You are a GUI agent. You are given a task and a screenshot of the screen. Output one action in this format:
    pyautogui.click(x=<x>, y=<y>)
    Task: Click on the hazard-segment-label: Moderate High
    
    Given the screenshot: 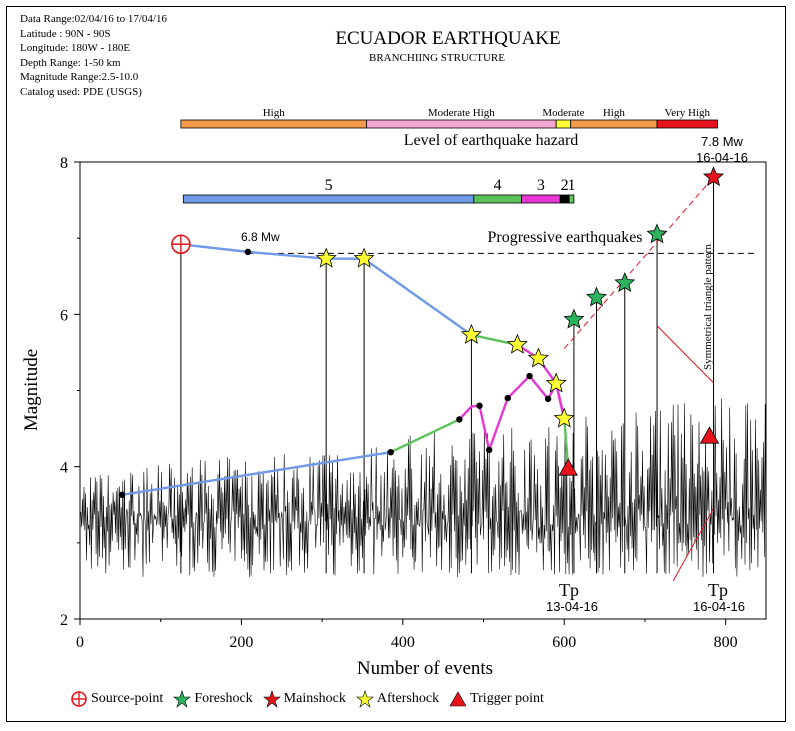 What is the action you would take?
    pyautogui.click(x=461, y=113)
    